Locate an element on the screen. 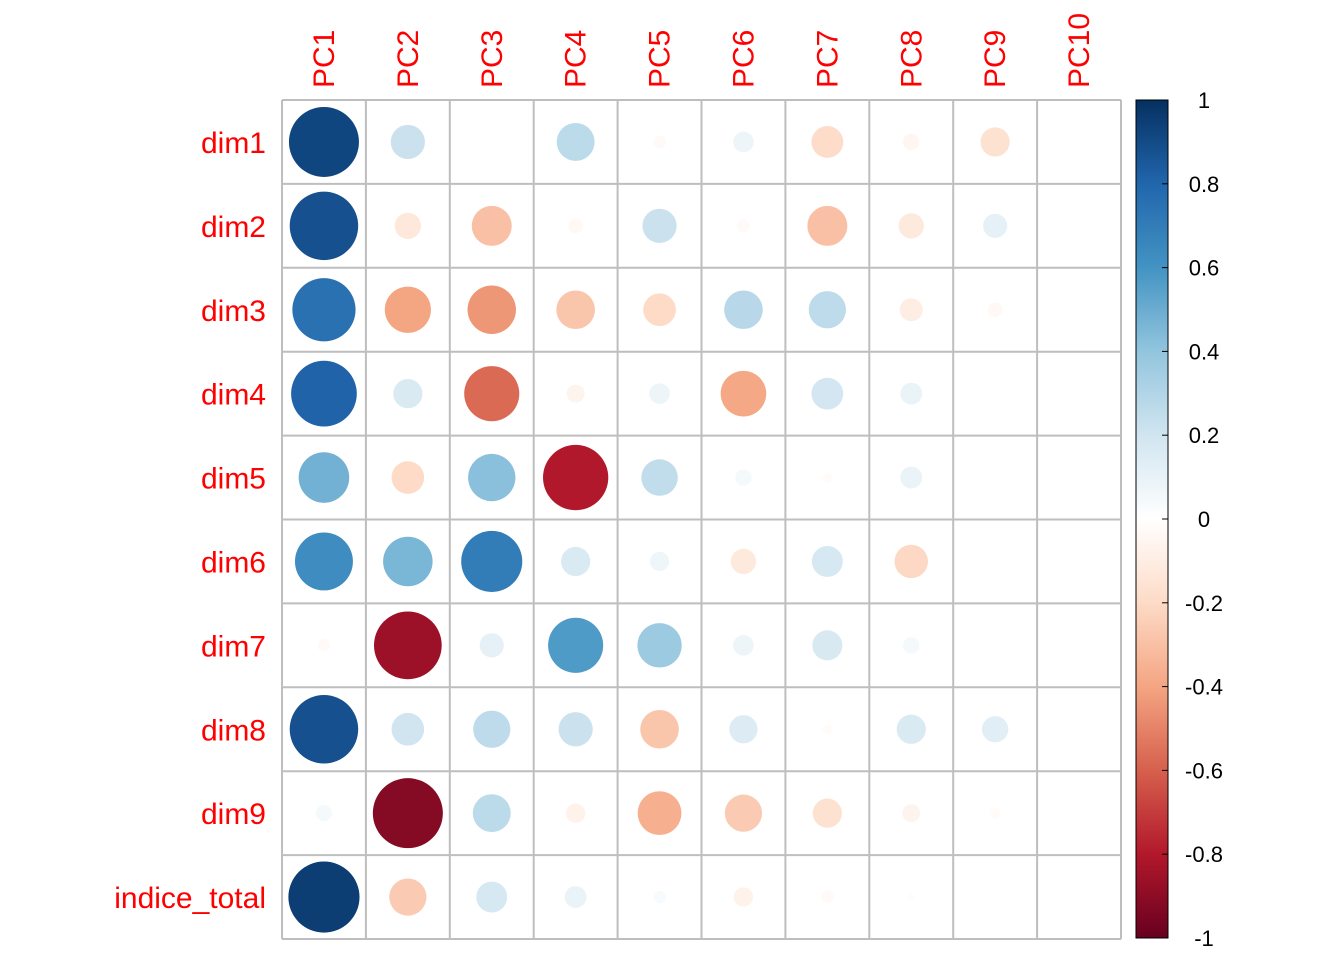 The height and width of the screenshot is (960, 1344). corr-circle-indice_total-PC2 is located at coordinates (408, 897).